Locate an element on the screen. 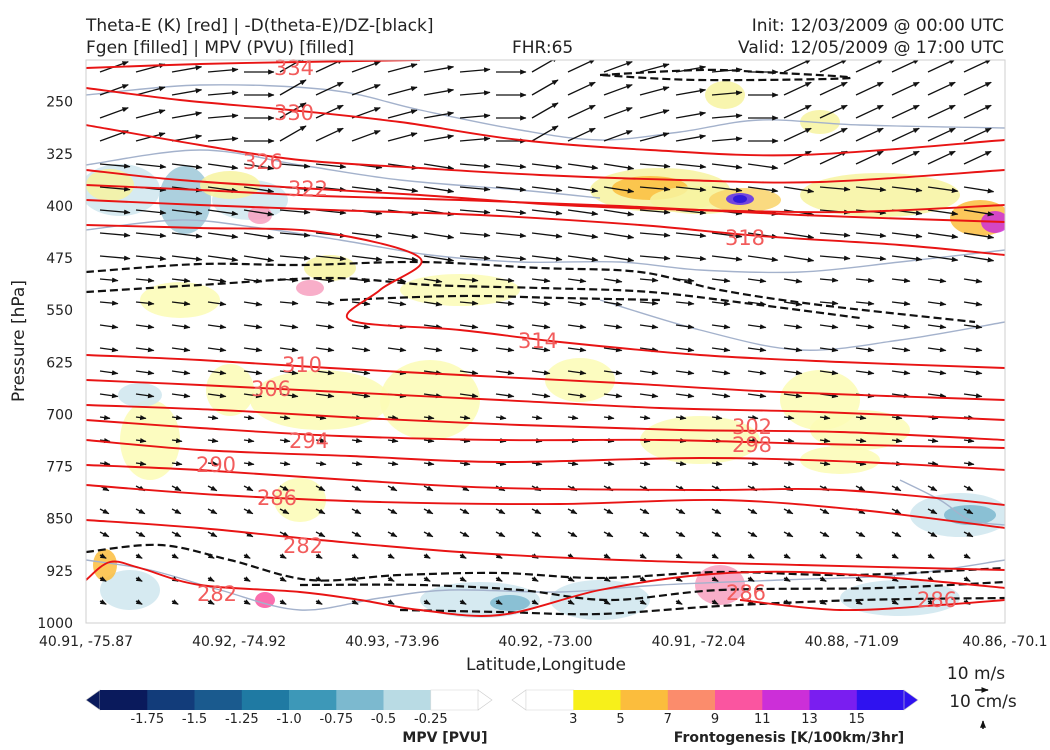 The height and width of the screenshot is (750, 1050). theta-e-label: 322 is located at coordinates (308, 189).